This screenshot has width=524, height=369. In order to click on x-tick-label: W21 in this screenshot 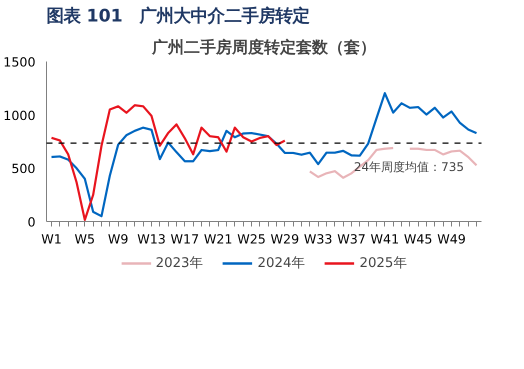, I will do `click(218, 239)`.